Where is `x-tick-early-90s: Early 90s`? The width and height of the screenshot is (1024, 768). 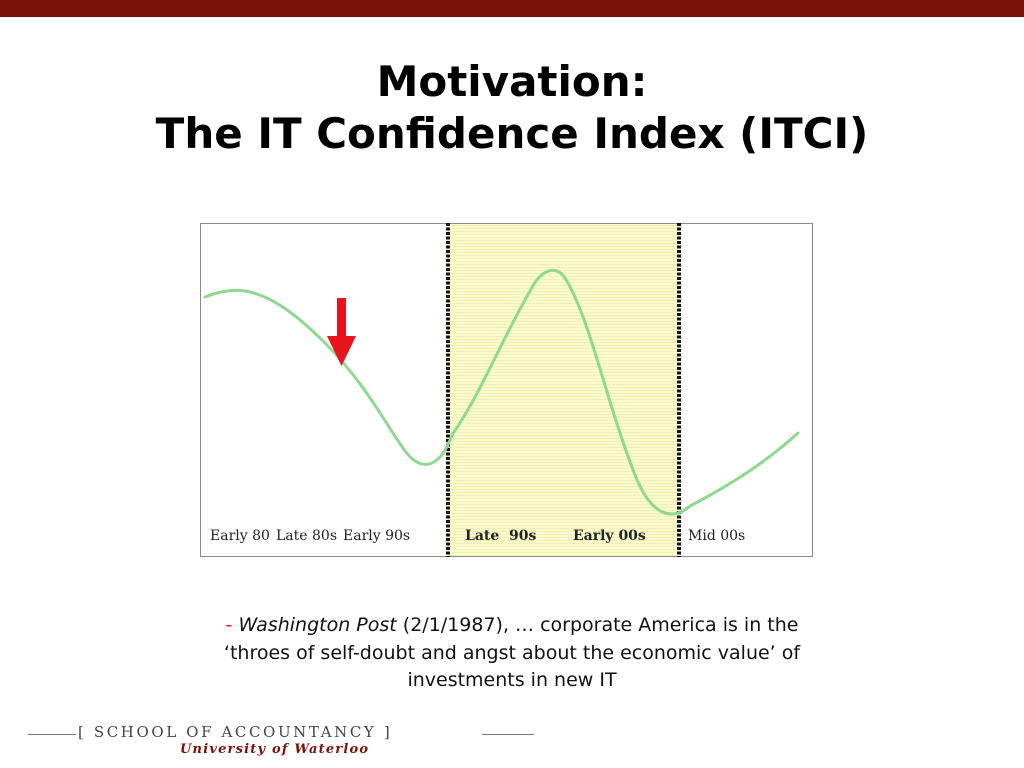
x-tick-early-90s: Early 90s is located at coordinates (376, 536).